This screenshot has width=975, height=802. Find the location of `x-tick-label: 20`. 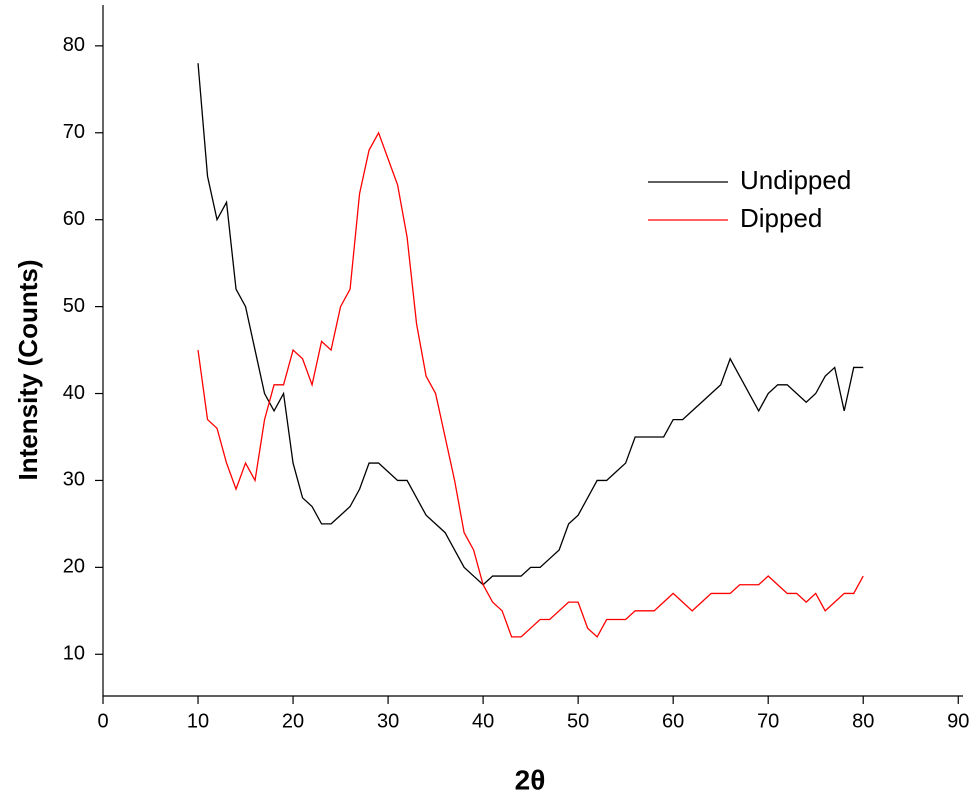

x-tick-label: 20 is located at coordinates (293, 721).